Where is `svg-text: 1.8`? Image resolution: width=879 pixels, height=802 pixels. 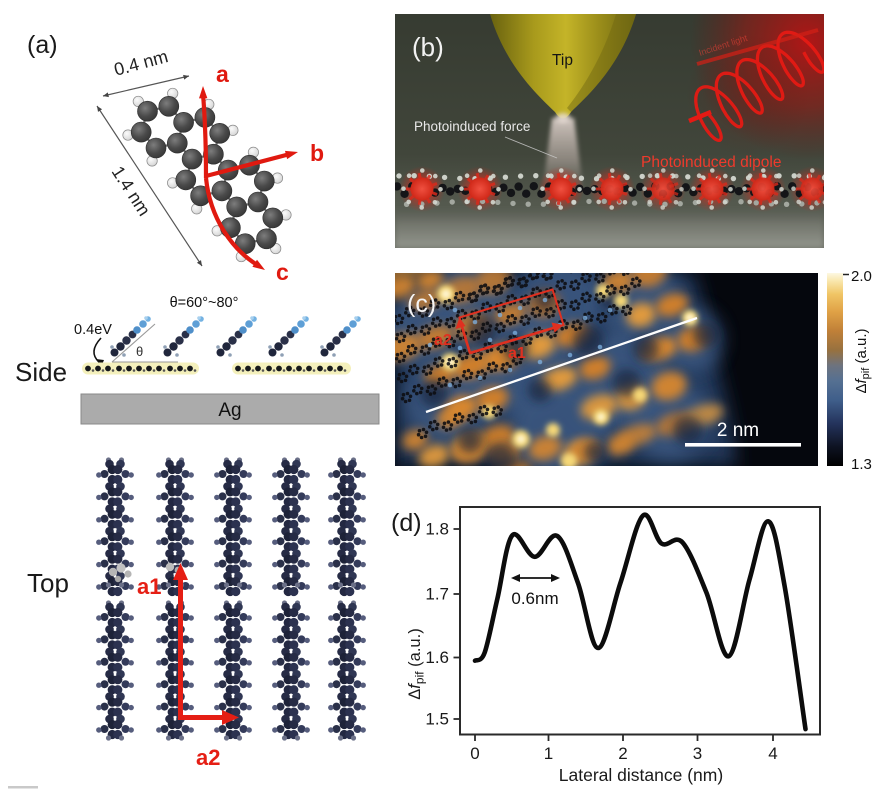 svg-text: 1.8 is located at coordinates (437, 529).